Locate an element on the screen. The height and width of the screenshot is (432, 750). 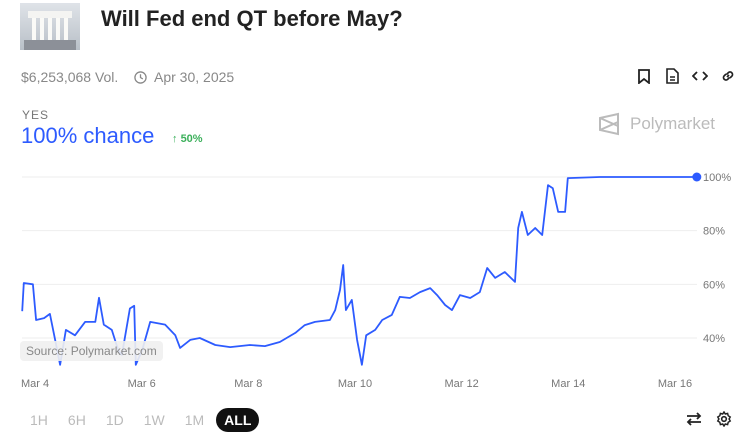
market-title: Will Fed end QT before May? is located at coordinates (252, 18).